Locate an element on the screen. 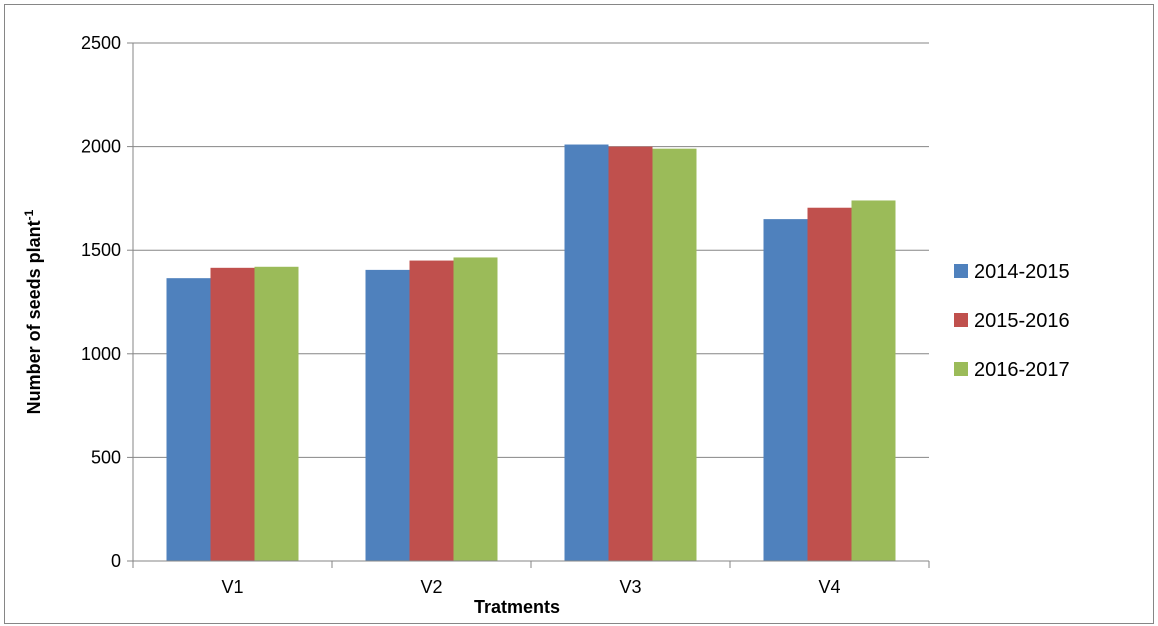 The height and width of the screenshot is (626, 1158). bar-2015-2016-V1 is located at coordinates (232, 414).